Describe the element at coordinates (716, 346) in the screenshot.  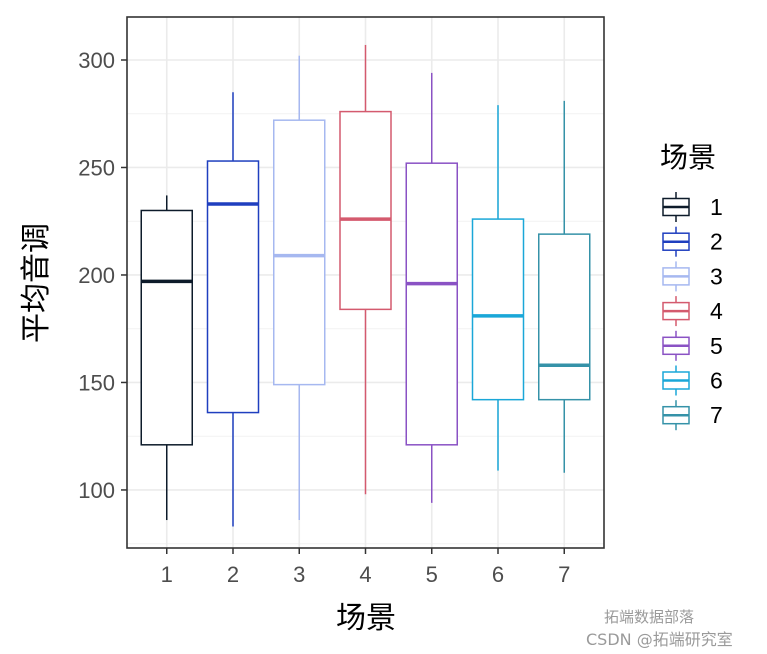
I see `legend-label: 5` at that location.